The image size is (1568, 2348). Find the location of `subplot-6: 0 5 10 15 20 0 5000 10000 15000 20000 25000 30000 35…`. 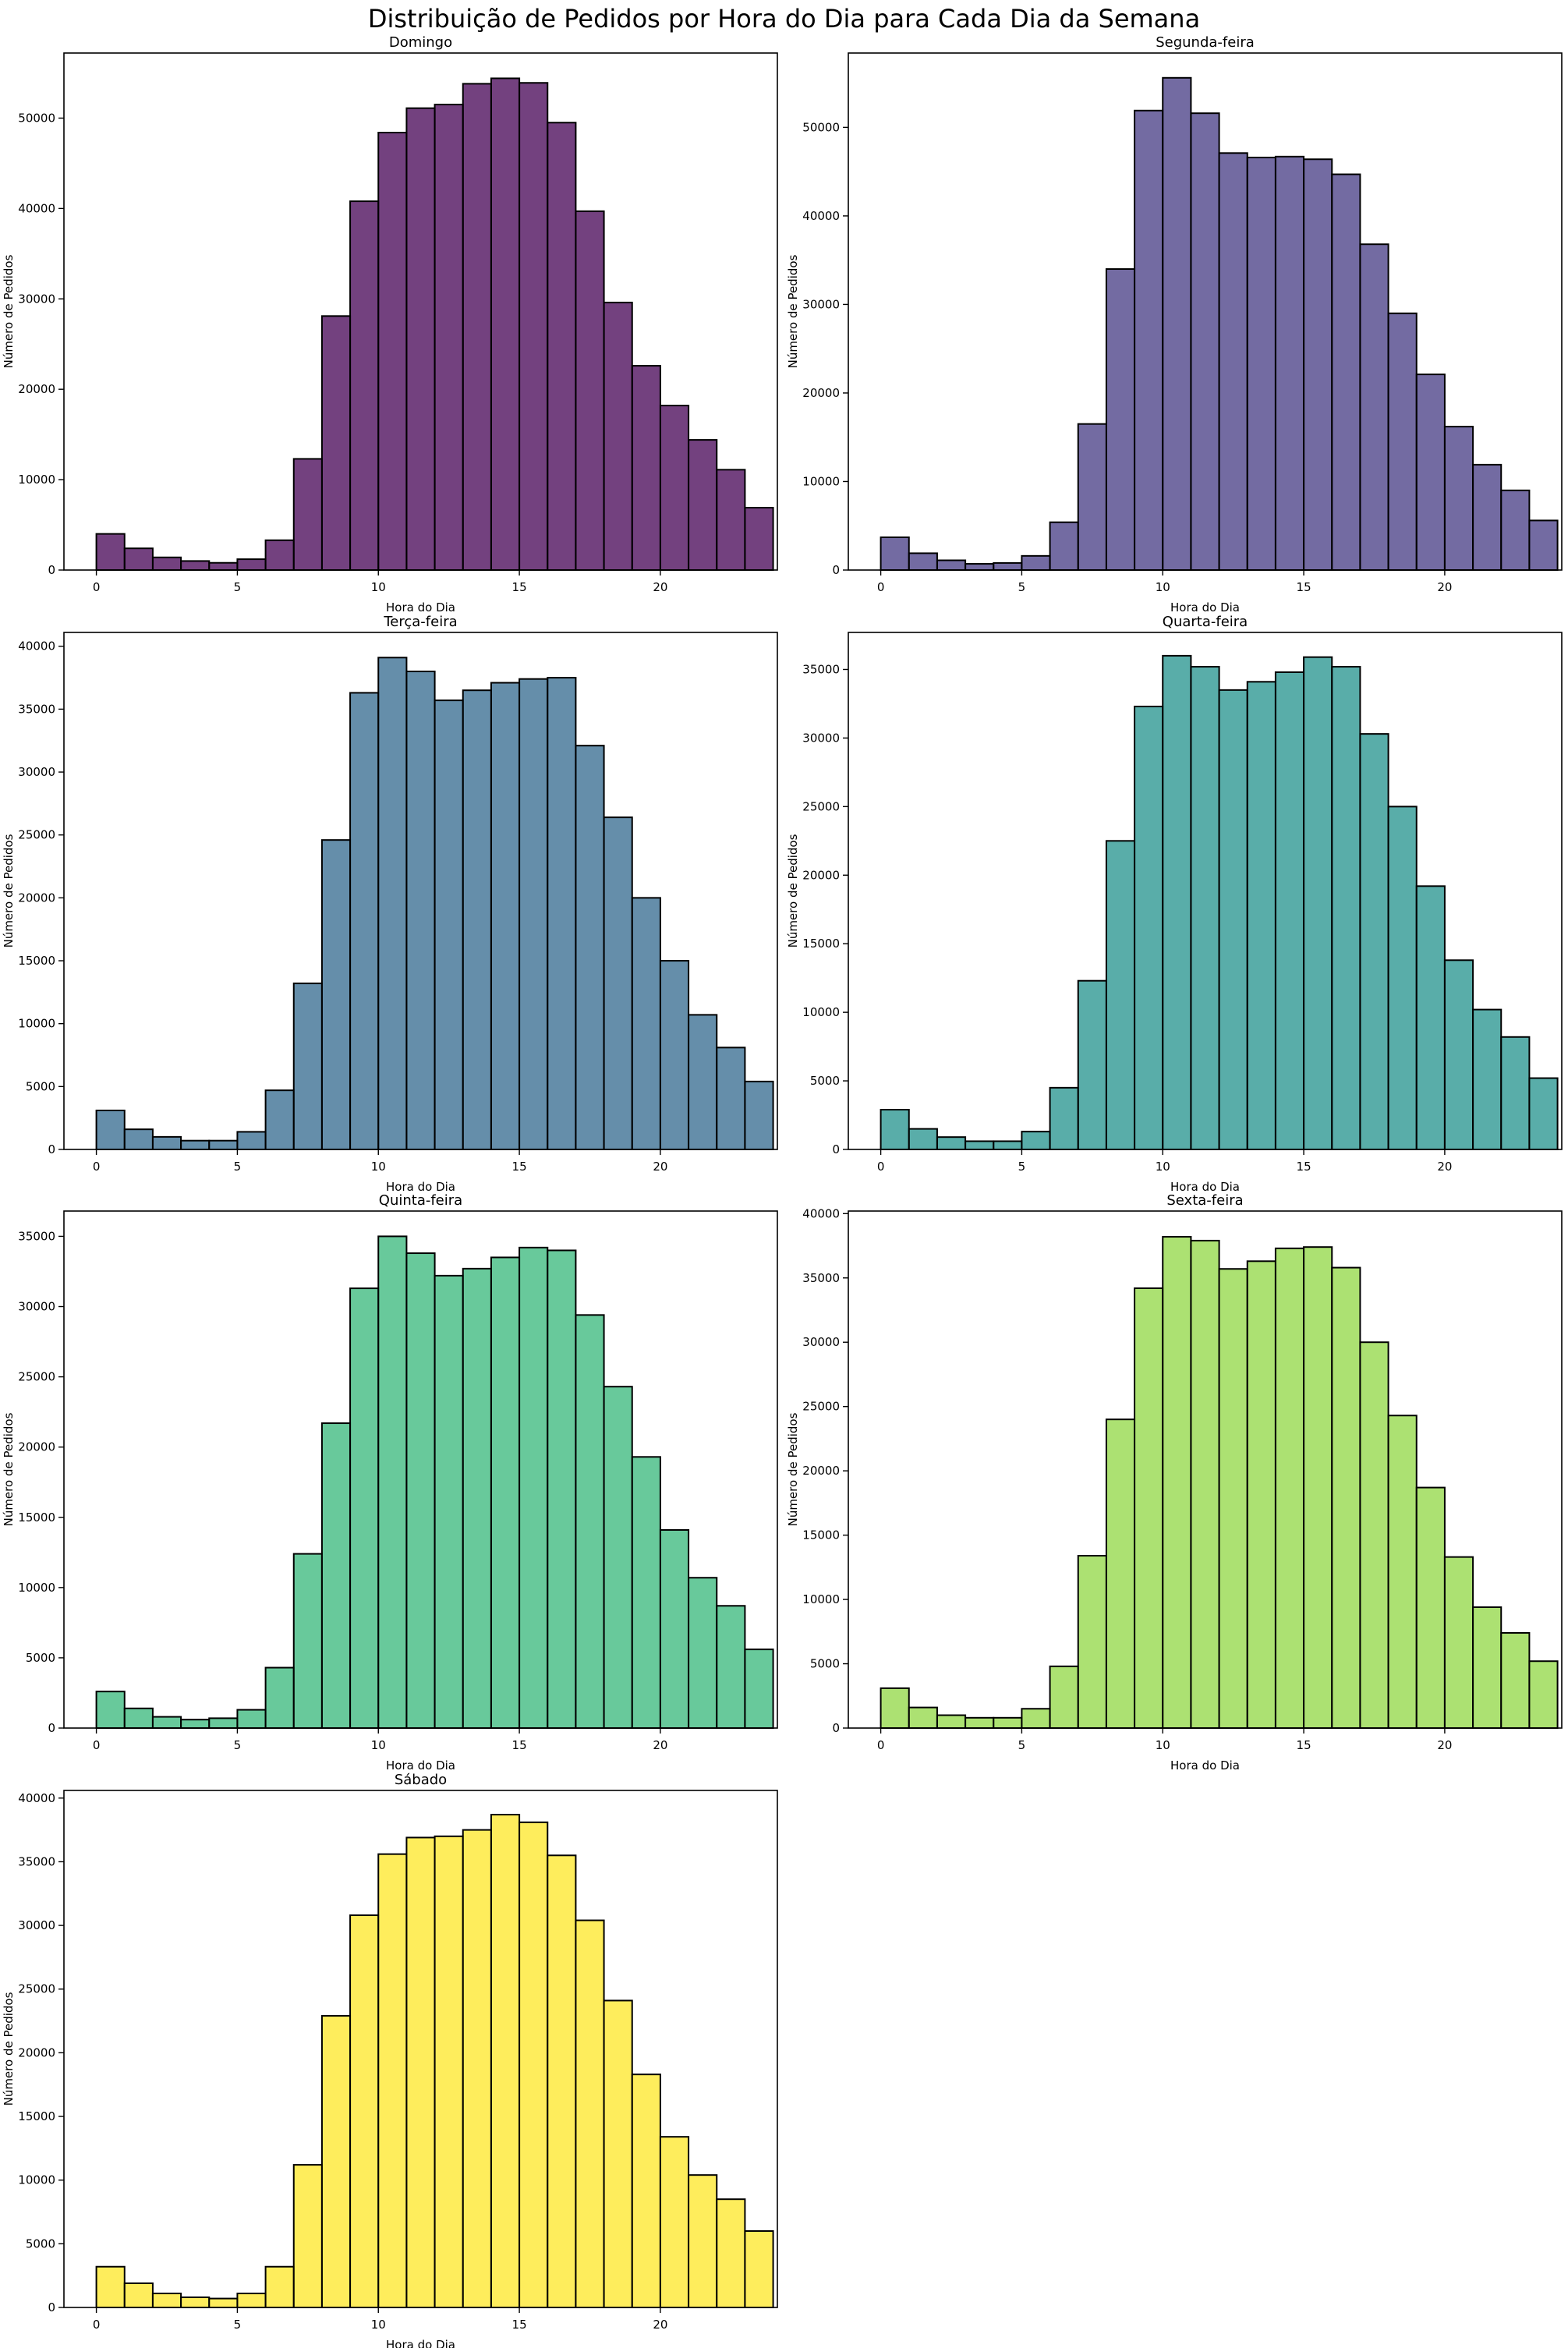

subplot-6: 0 5 10 15 20 0 5000 10000 15000 20000 25000 30000 35… is located at coordinates (1174, 1482).